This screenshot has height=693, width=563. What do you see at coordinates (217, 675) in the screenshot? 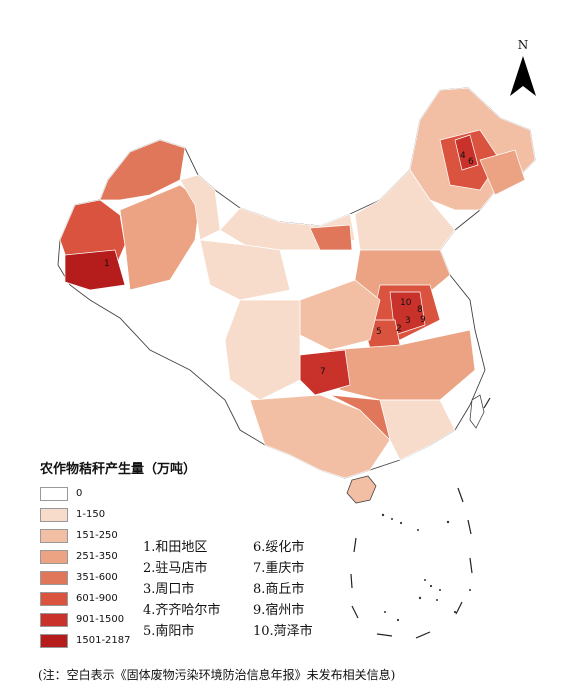
I see `footnote: (注：空白表示《固体废物污染环境防治信息年报》未发布相关信息)` at bounding box center [217, 675].